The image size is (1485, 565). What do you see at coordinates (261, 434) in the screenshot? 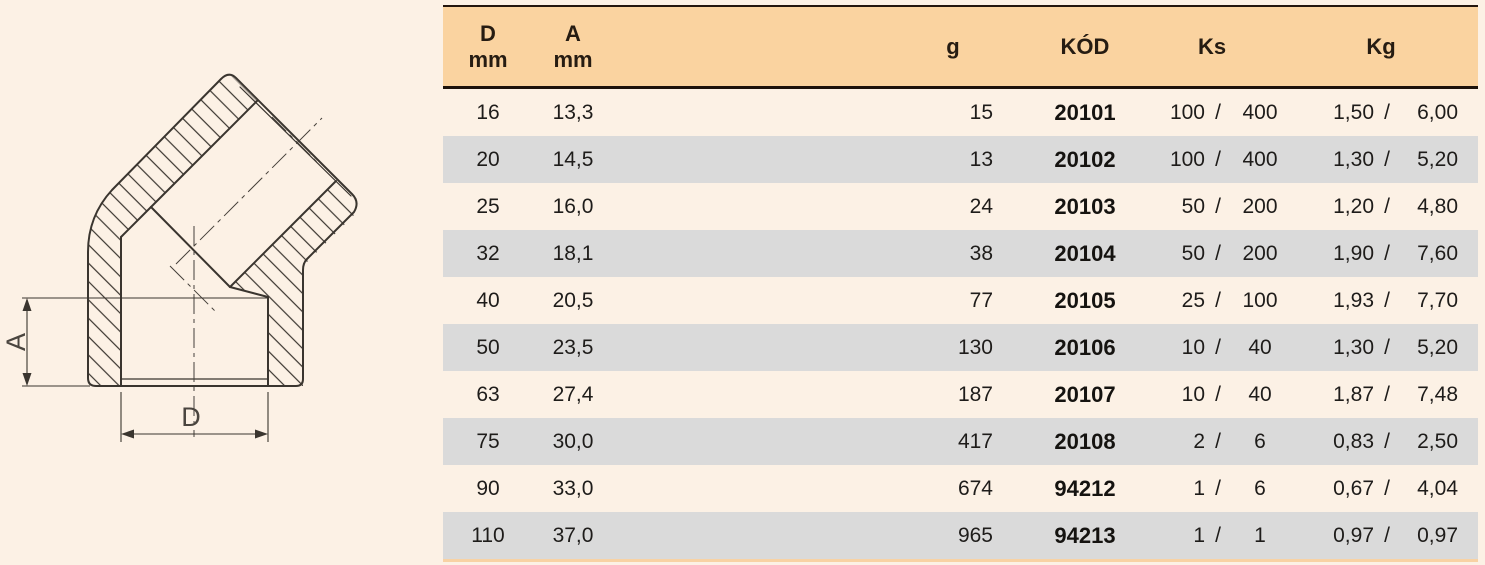
I see `dim-d-arrow-right` at bounding box center [261, 434].